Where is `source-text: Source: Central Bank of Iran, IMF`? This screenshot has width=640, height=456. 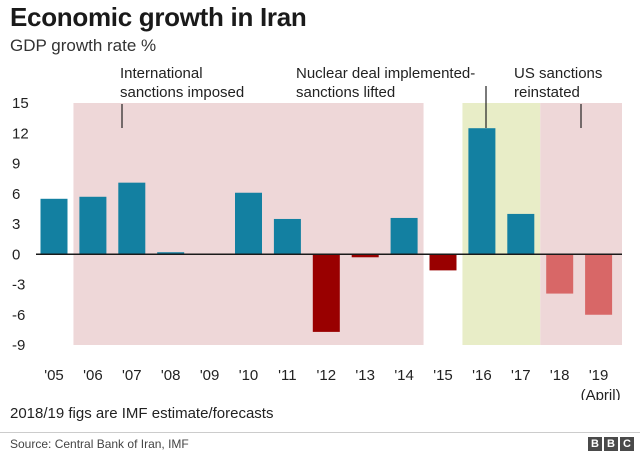 source-text: Source: Central Bank of Iran, IMF is located at coordinates (99, 444).